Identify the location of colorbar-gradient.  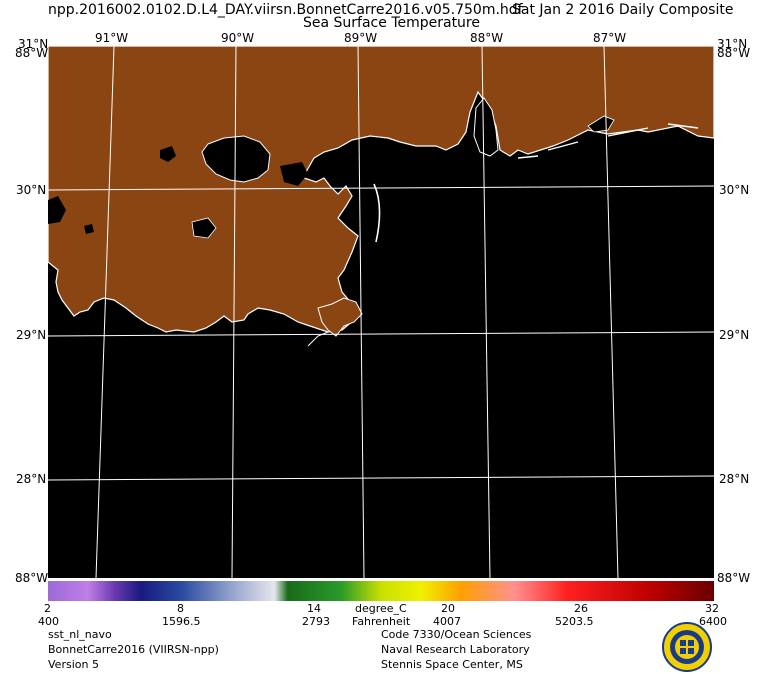
(381, 591).